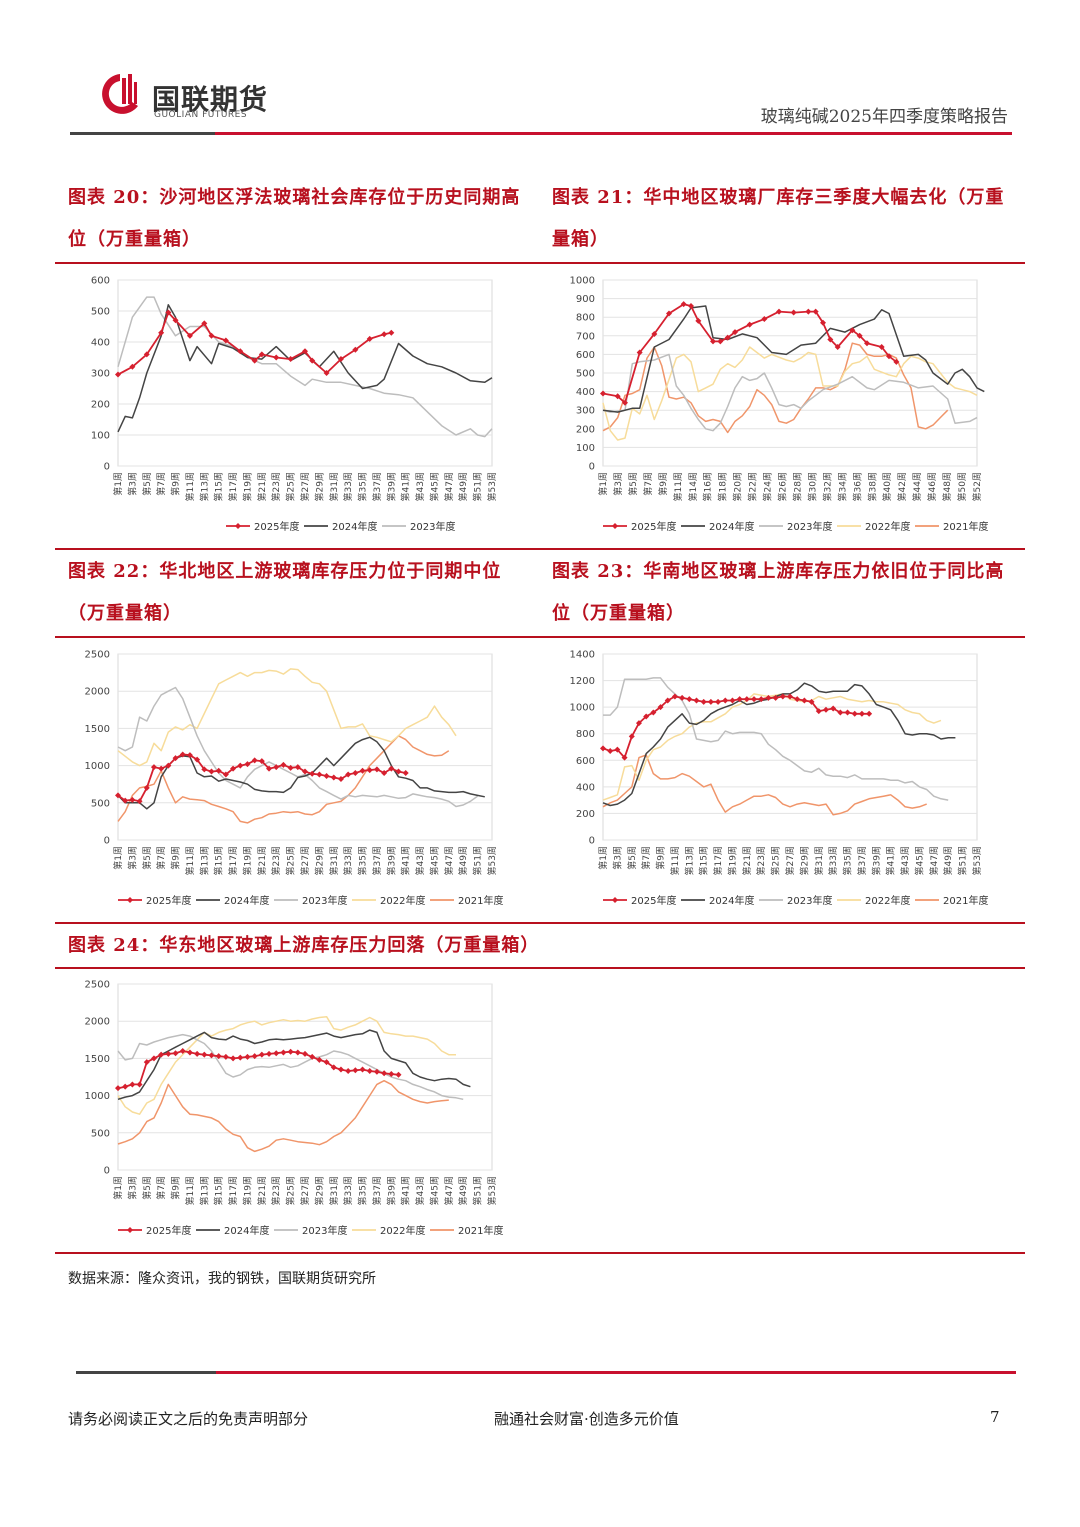 This screenshot has width=1080, height=1527. What do you see at coordinates (540, 263) in the screenshot?
I see `panel-rule-row1` at bounding box center [540, 263].